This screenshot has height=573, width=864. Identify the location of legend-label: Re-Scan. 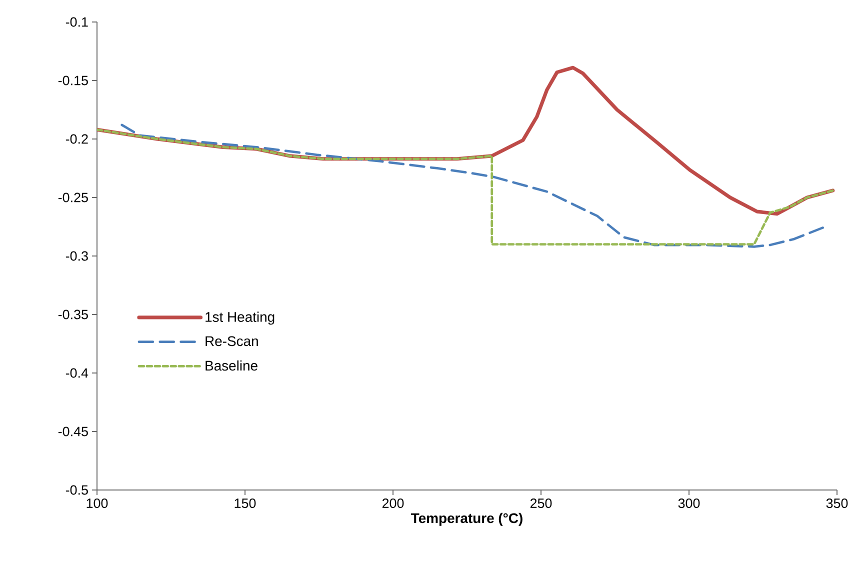
(232, 341).